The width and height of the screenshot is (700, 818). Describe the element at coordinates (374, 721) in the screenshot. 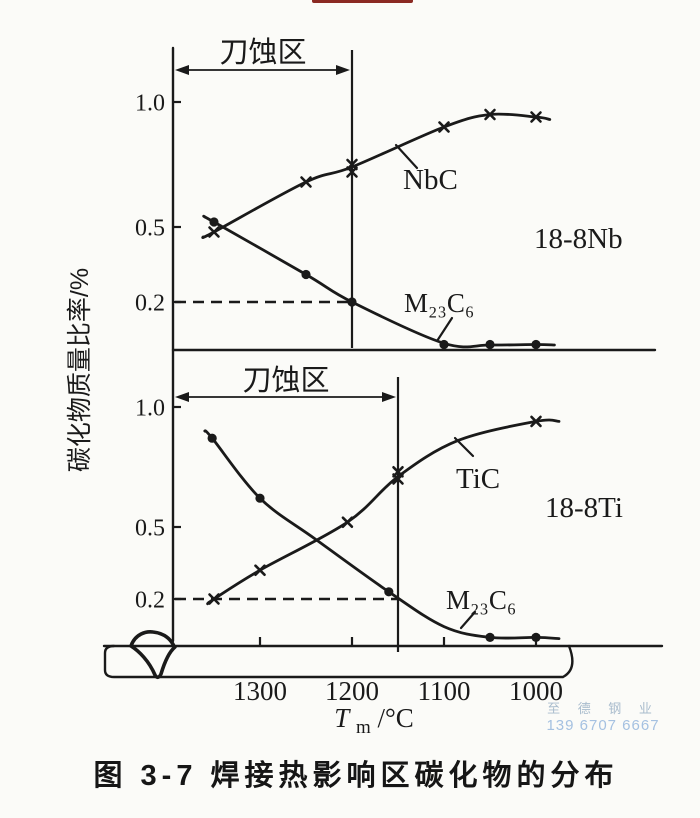

I see `x-axis-title: T m /°C` at that location.